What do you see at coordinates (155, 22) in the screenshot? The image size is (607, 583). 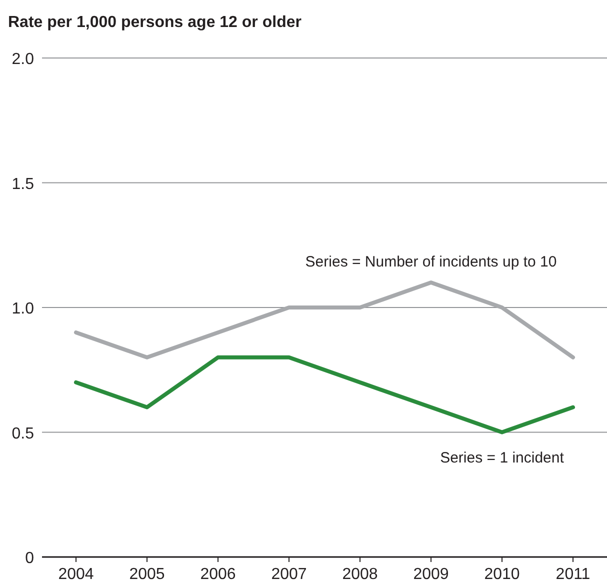 I see `y-axis-title: Rate per 1,000 persons age 12 or older` at bounding box center [155, 22].